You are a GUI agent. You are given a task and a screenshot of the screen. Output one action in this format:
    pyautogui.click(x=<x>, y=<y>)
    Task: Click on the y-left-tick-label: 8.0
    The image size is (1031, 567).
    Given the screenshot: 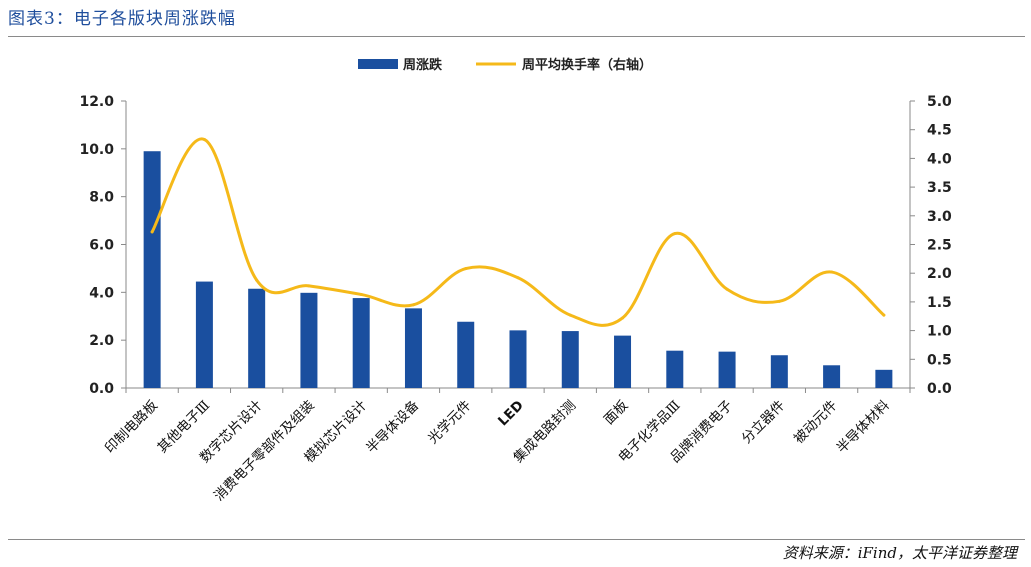 What is the action you would take?
    pyautogui.click(x=101, y=198)
    